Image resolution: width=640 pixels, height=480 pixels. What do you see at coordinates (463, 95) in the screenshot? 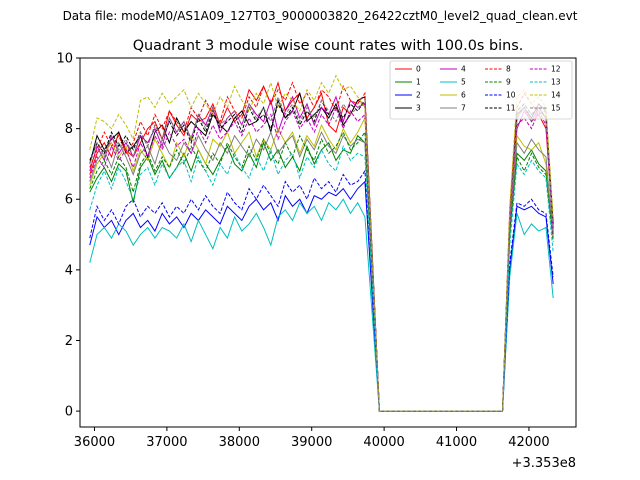
I see `legend-label-6: 6` at bounding box center [463, 95].